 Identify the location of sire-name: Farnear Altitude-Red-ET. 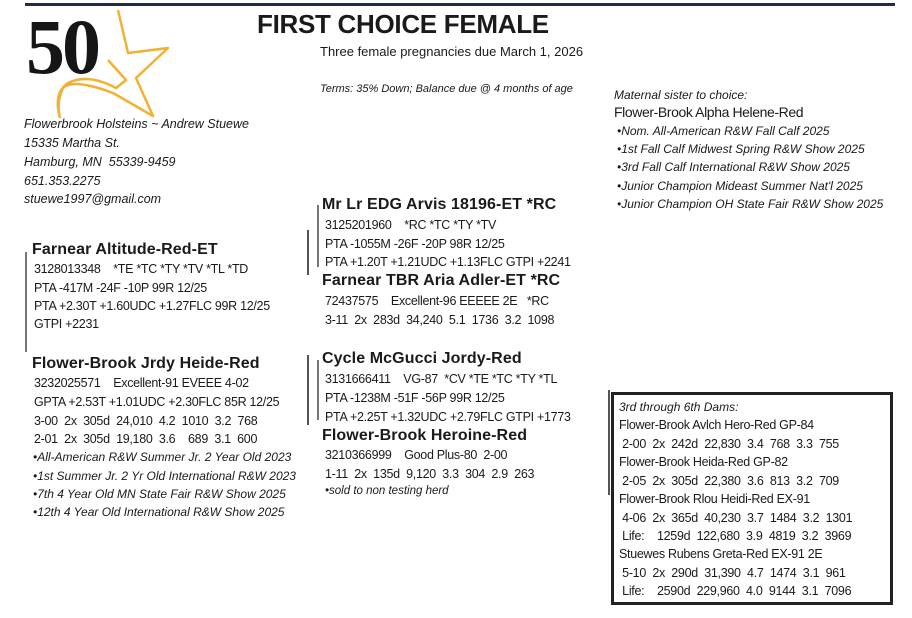
(125, 249).